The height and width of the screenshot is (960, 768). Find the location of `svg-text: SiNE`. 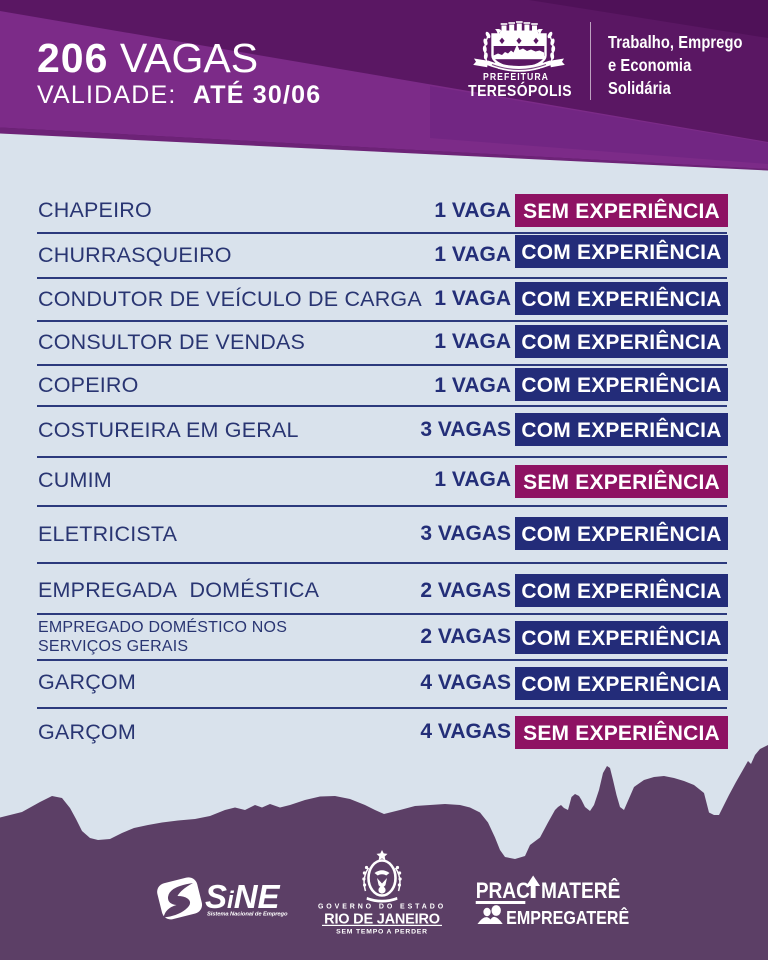

svg-text: SiNE is located at coordinates (243, 896).